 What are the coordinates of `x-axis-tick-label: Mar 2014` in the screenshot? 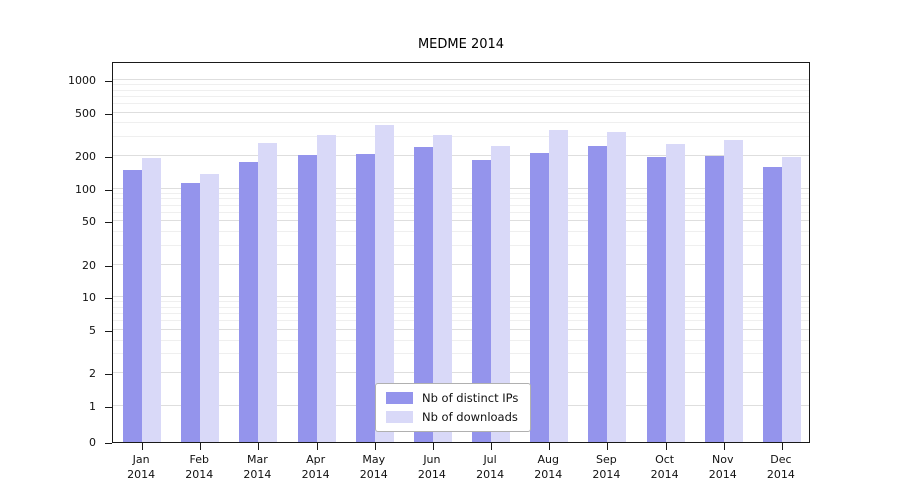 It's located at (257, 467).